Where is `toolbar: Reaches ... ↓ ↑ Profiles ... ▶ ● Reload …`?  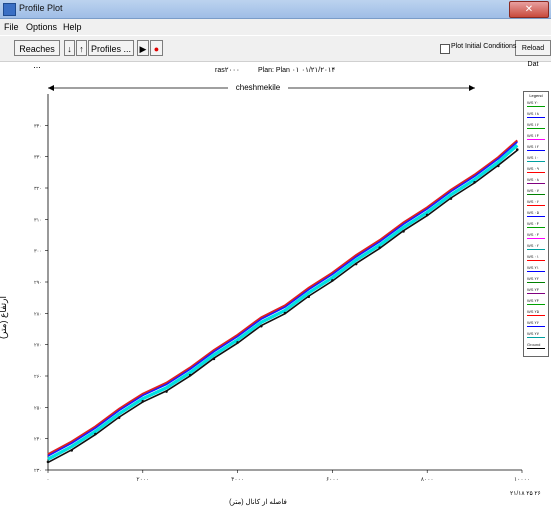
toolbar: Reaches ... ↓ ↑ Profiles ... ▶ ● Reload … is located at coordinates (275, 53).